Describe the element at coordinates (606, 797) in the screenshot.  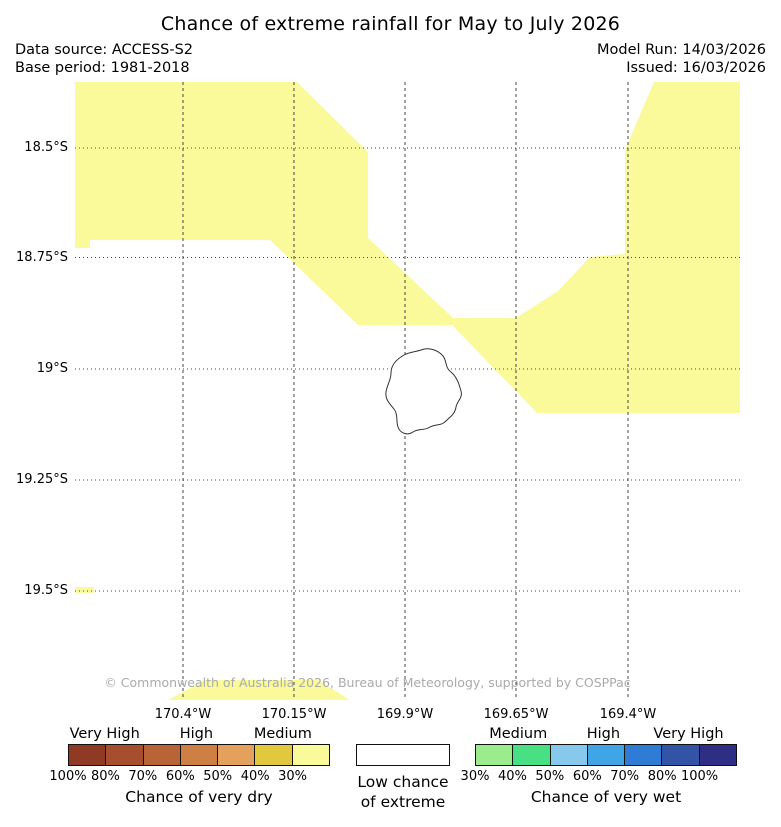
I see `wet-caption: Chance of very wet` at that location.